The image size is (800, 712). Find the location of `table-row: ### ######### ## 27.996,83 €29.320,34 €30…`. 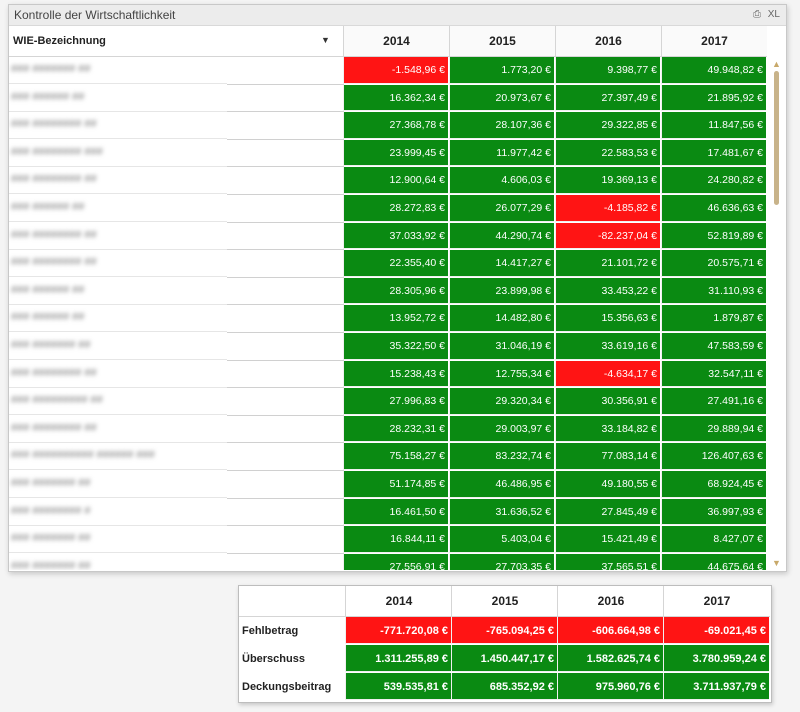

table-row: ### ######### ## 27.996,83 €29.320,34 €30… is located at coordinates (389, 402).